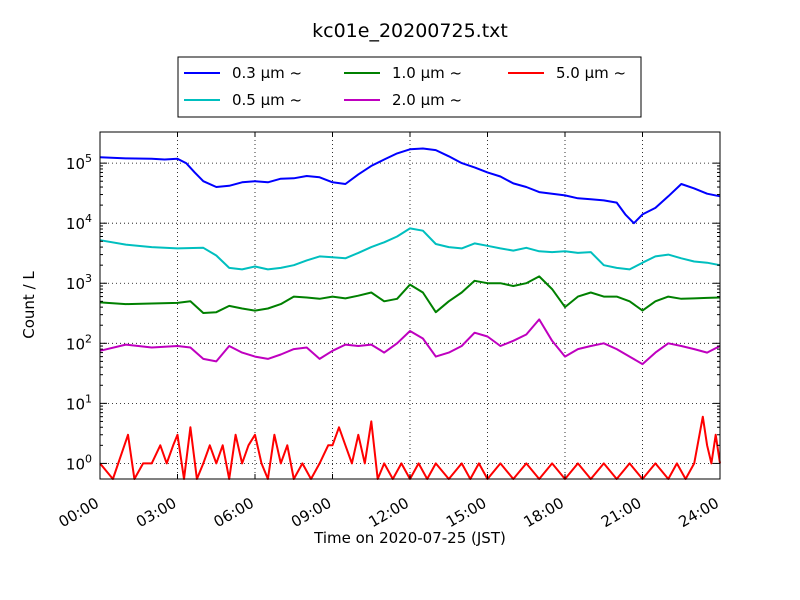  Describe the element at coordinates (466, 512) in the screenshot. I see `x-tick-label: 15:00` at that location.